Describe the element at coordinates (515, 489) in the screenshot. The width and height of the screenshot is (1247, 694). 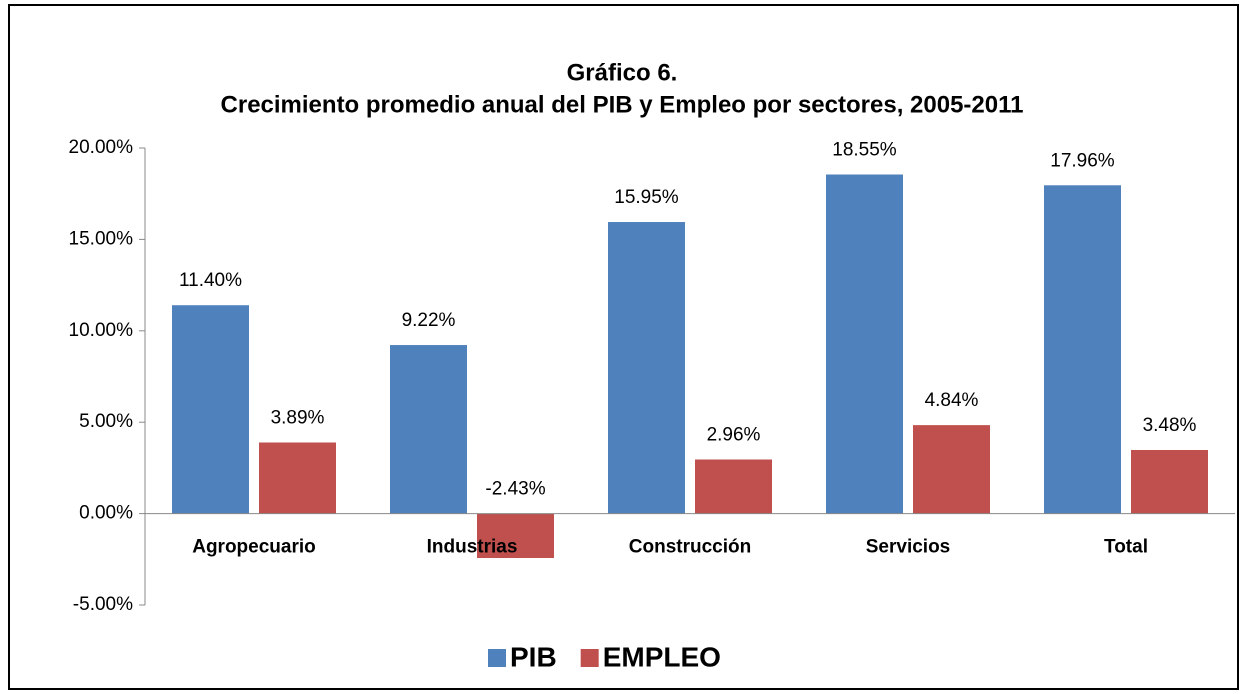
I see `data-label: -2.43%` at that location.